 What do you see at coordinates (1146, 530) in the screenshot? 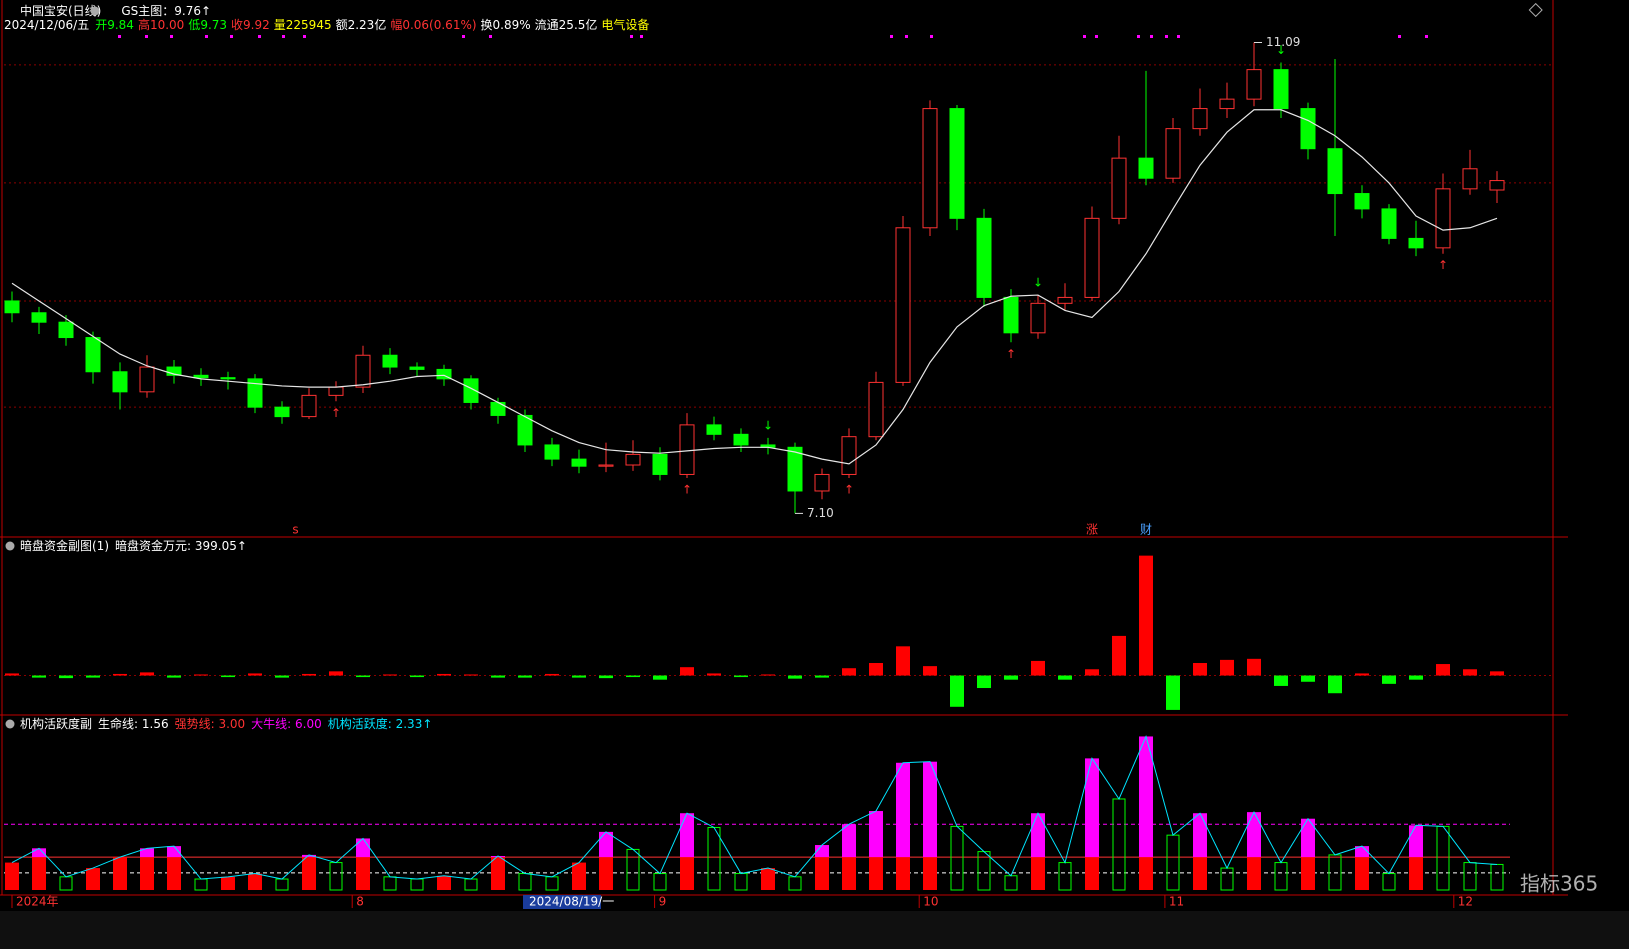
I see `event-marker: 财` at bounding box center [1146, 530].